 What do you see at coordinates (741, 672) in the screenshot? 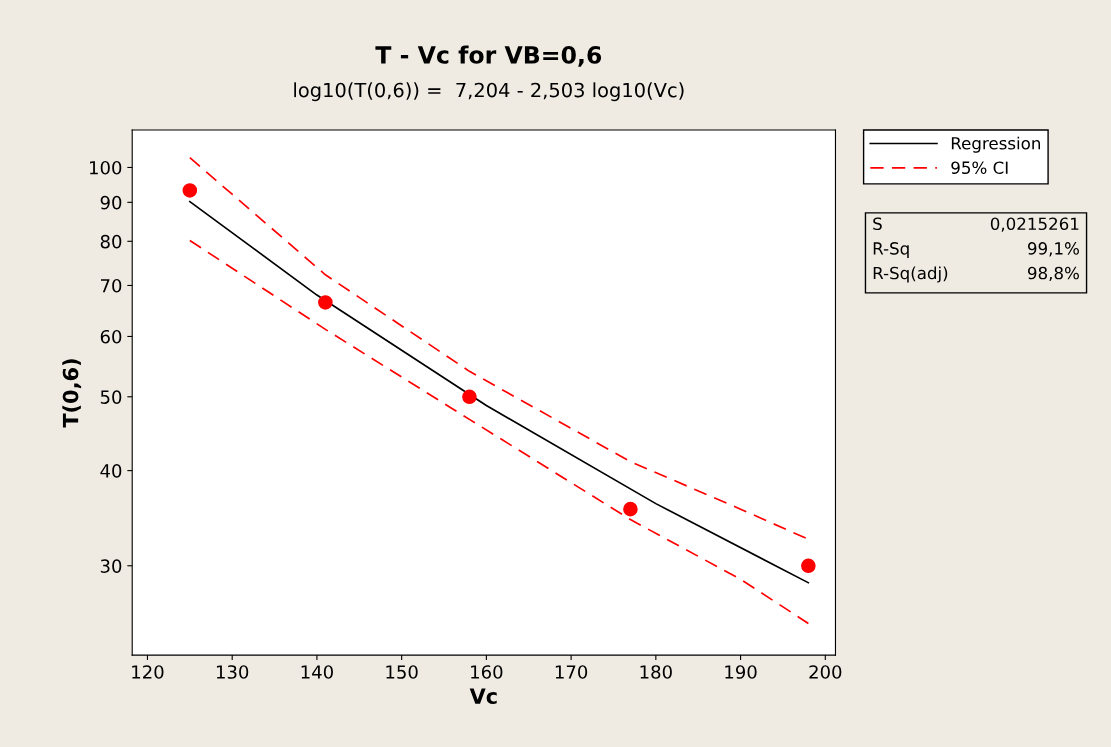
I see `x-tick-label: 190` at bounding box center [741, 672].